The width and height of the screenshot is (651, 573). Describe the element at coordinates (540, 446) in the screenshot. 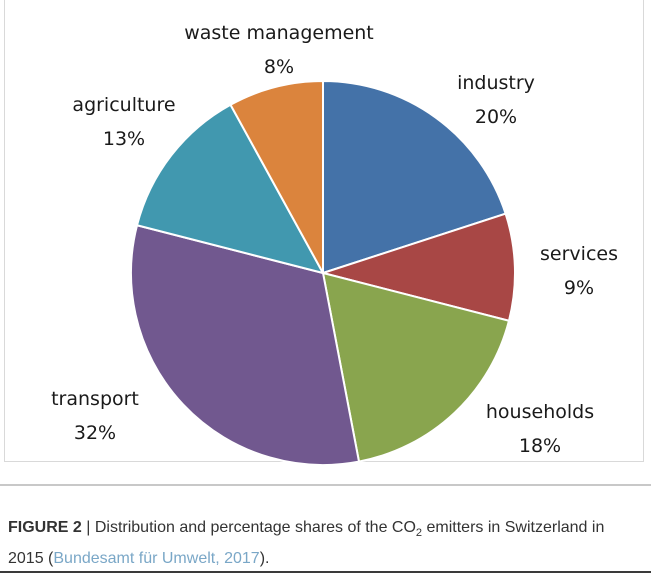

I see `slice-value-label: 18%` at that location.